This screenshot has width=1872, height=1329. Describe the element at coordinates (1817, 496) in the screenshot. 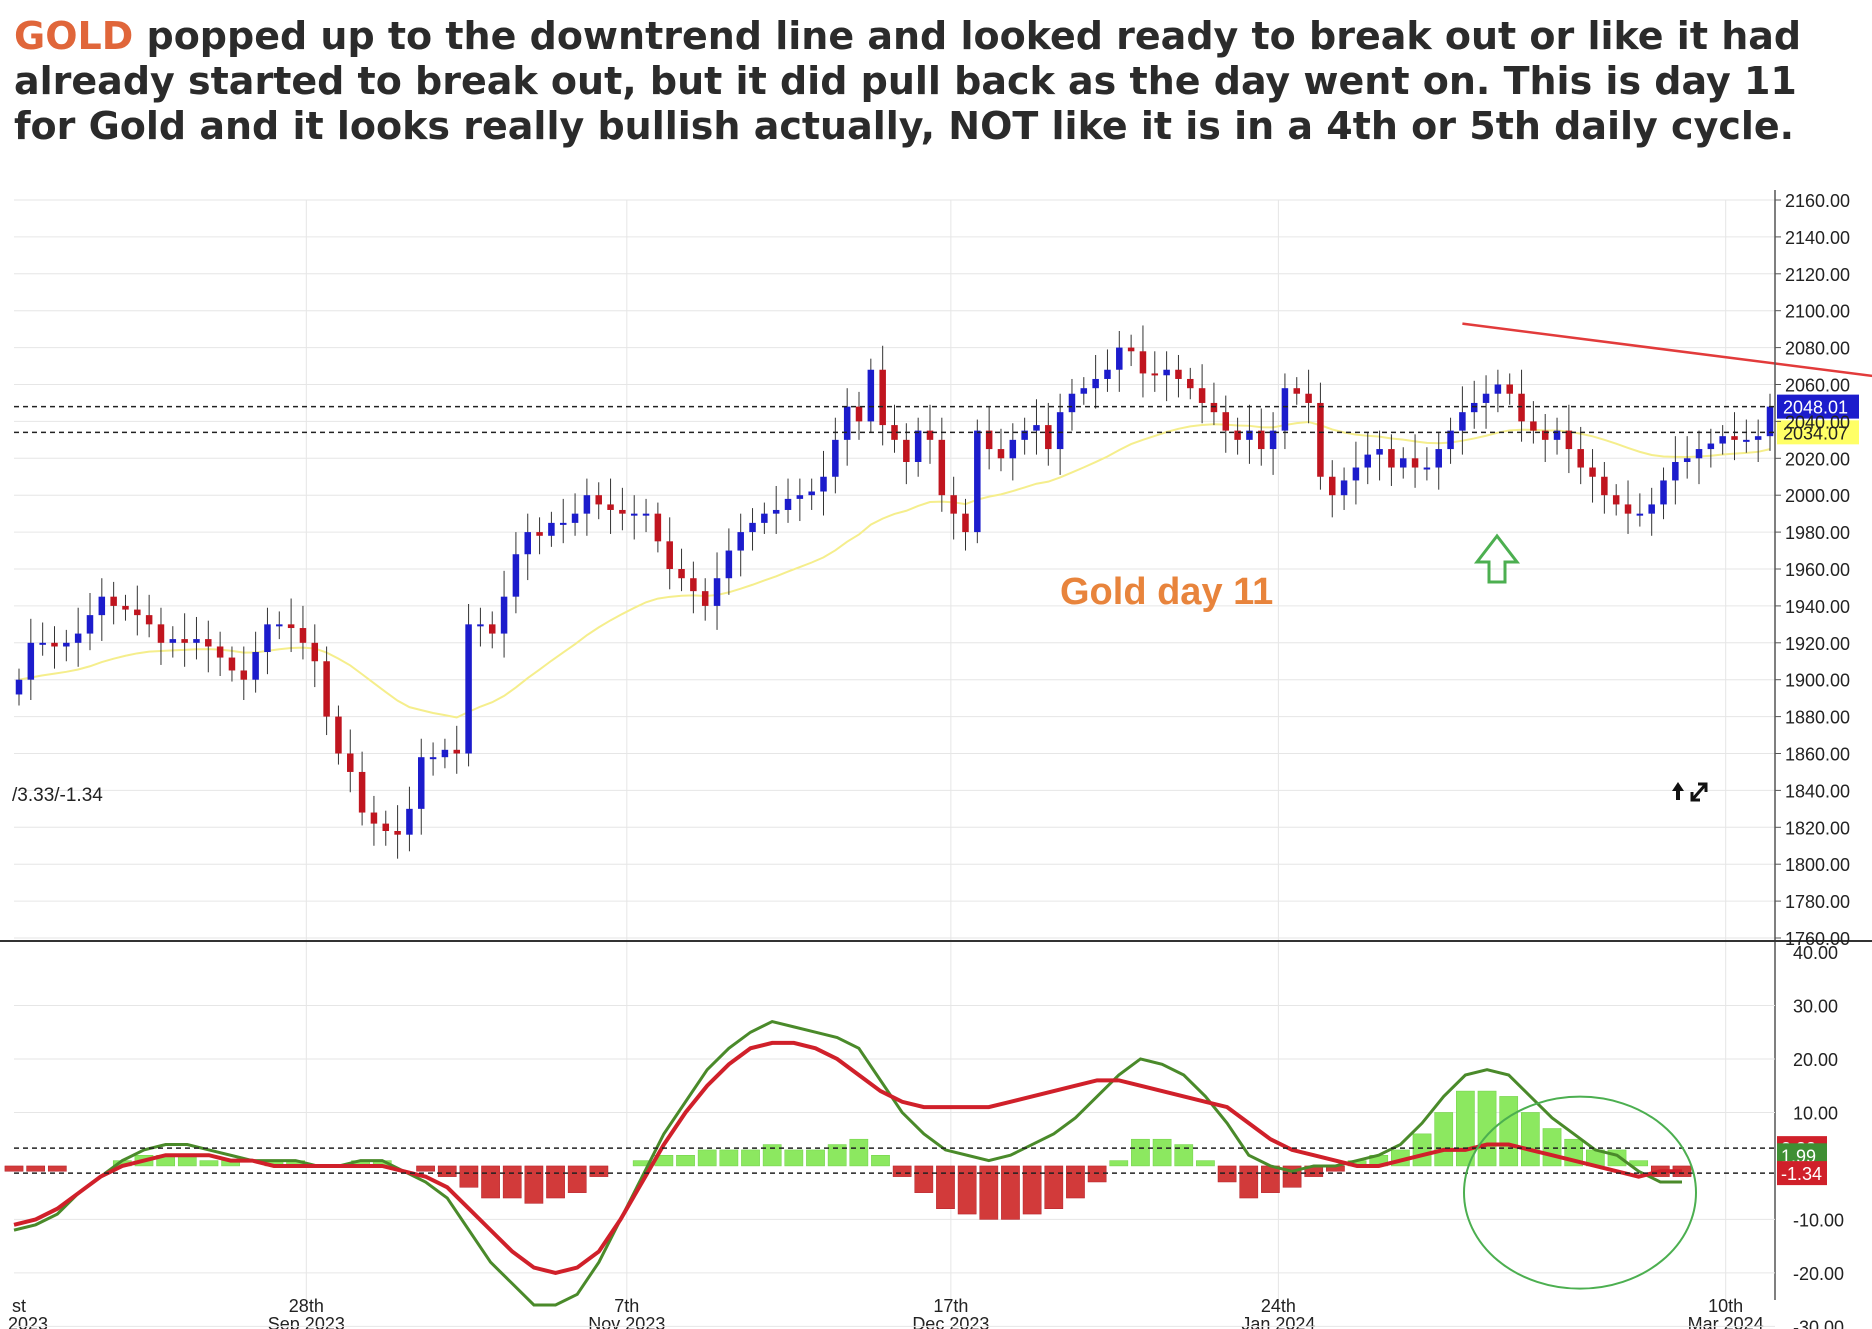

I see `y-tick-label: 2000.00` at that location.